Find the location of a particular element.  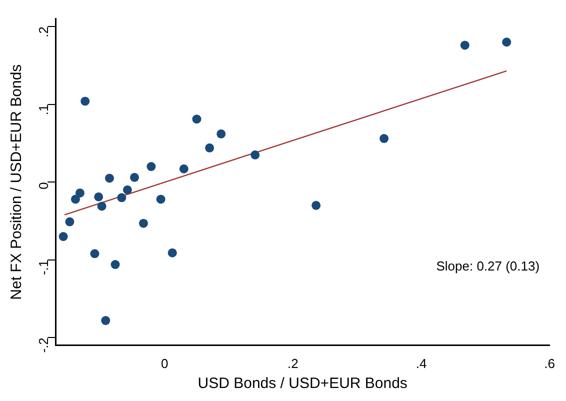

x-tick-label: .2 is located at coordinates (293, 363).